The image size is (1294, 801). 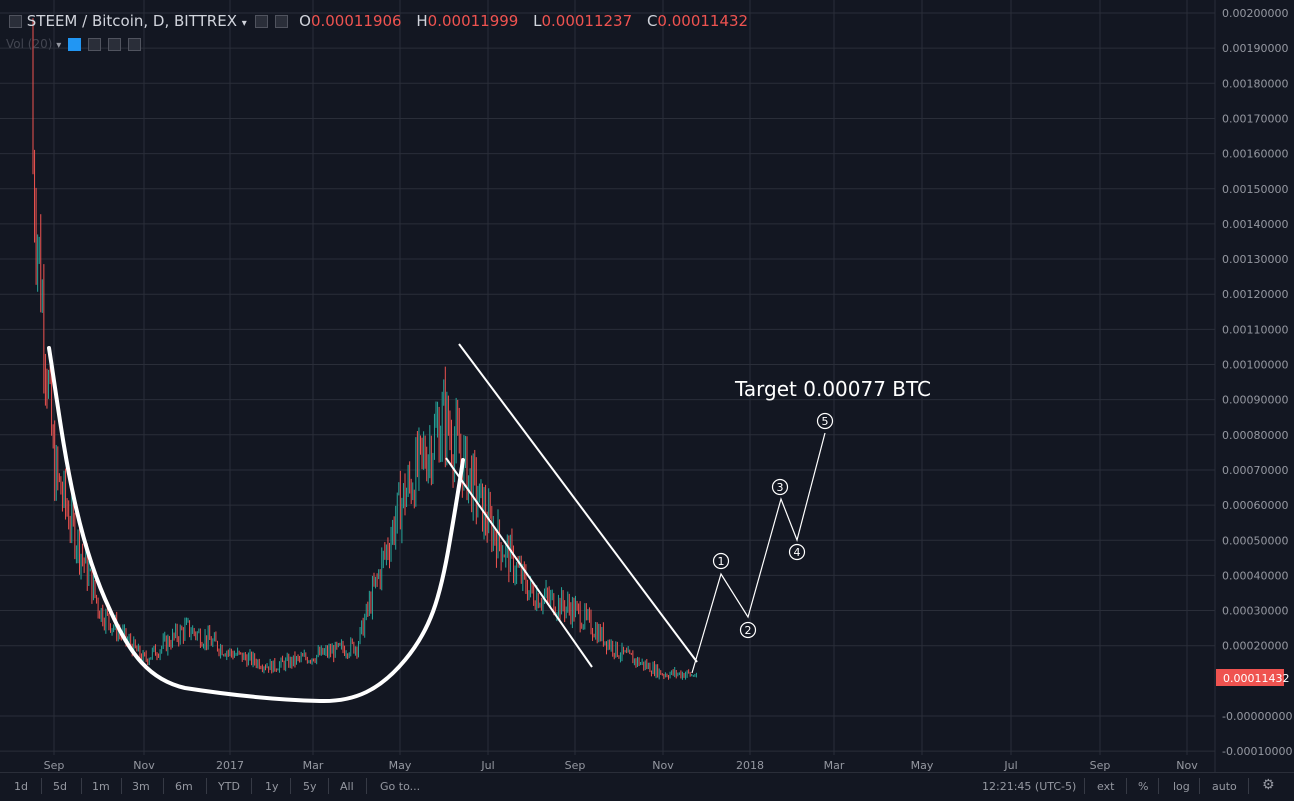 What do you see at coordinates (1255, 365) in the screenshot?
I see `price-tick-label: 0.00100000` at bounding box center [1255, 365].